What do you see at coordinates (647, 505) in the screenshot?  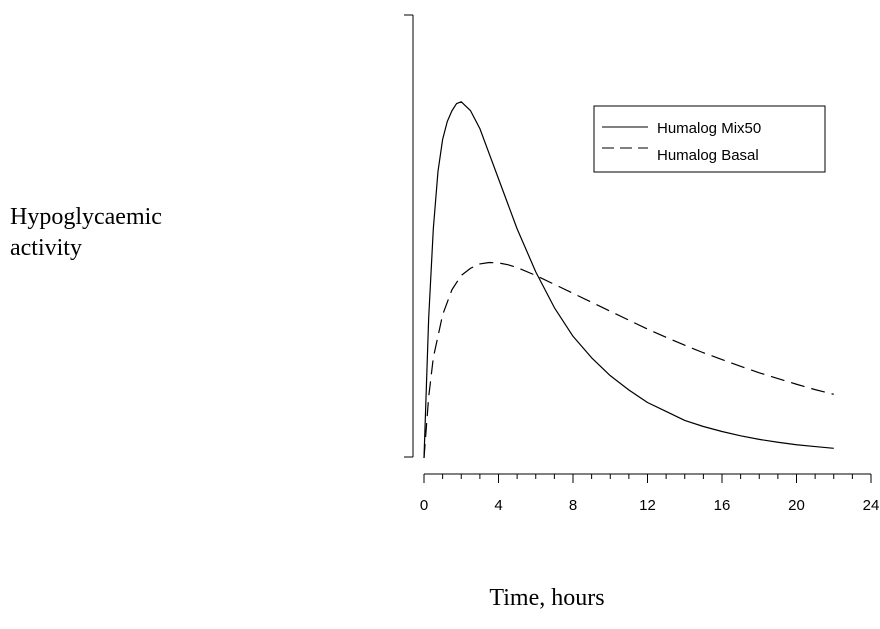 I see `x-tick-label: 12` at bounding box center [647, 505].